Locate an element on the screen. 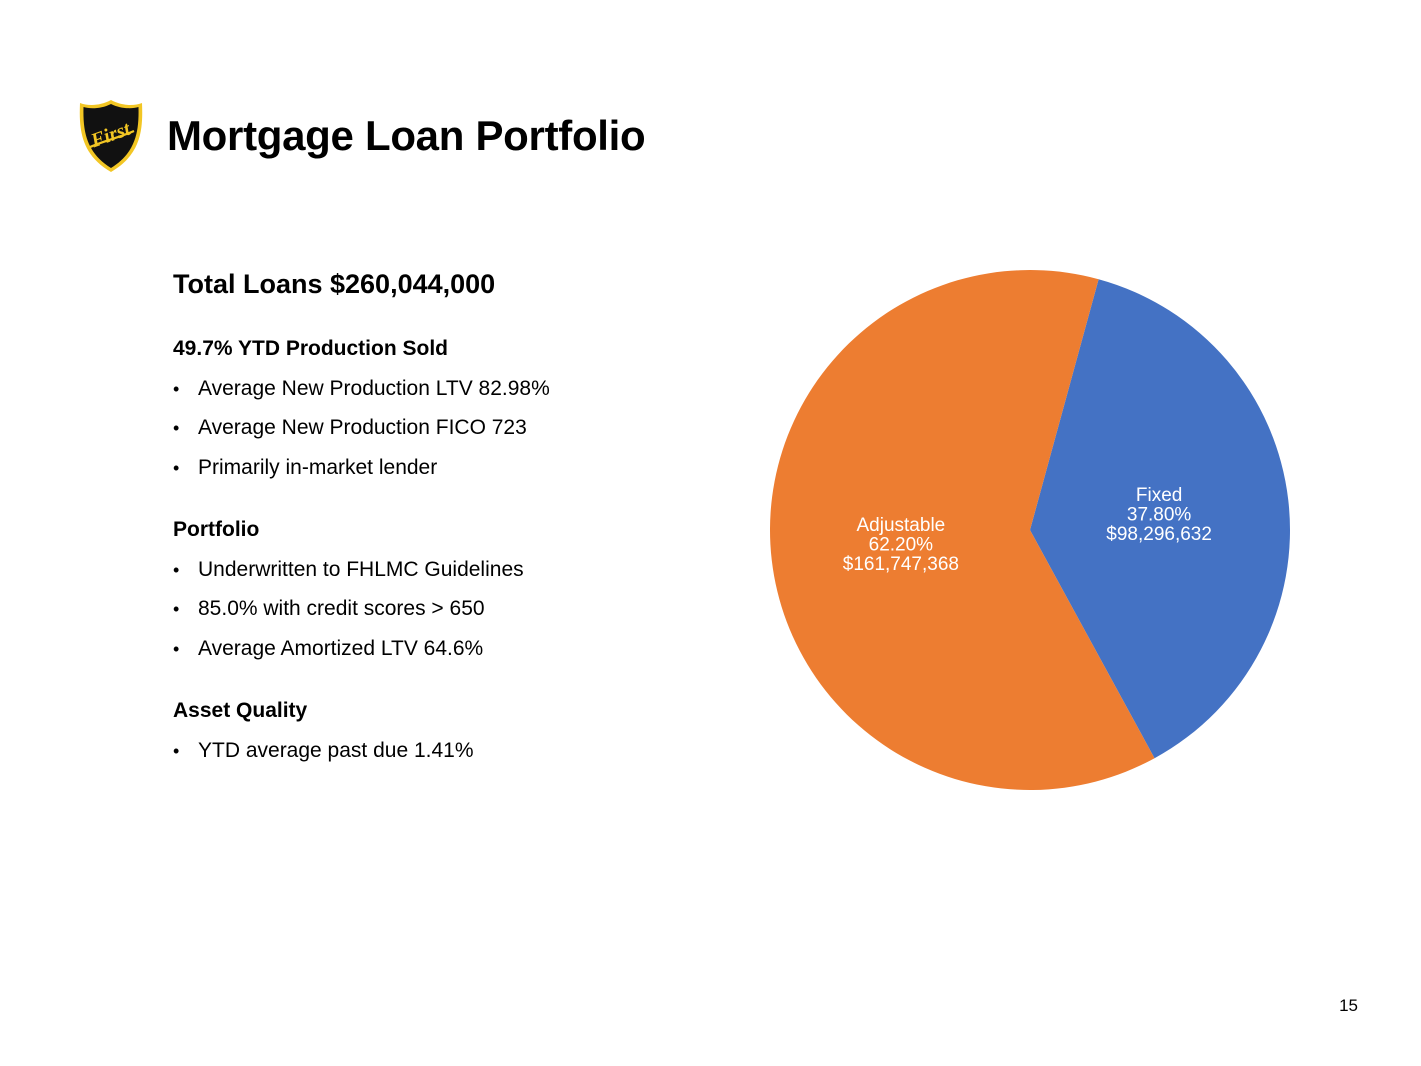  total-loans: Total Loans $260,044,000 is located at coordinates (334, 284).